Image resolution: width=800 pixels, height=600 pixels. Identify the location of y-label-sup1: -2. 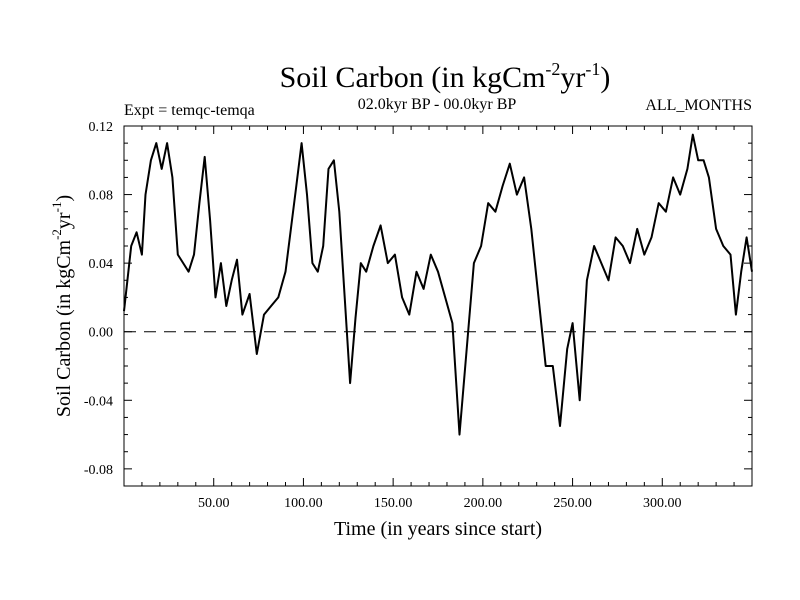
(56, 234).